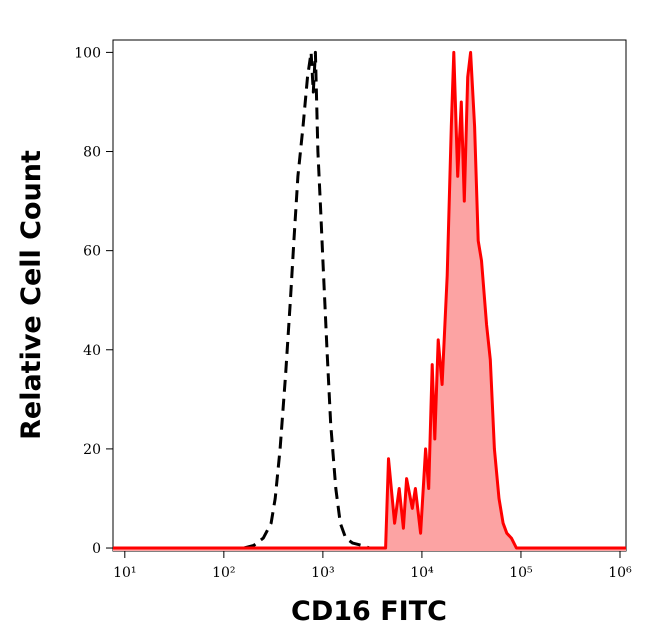  What do you see at coordinates (322, 573) in the screenshot?
I see `x-tick-label: 10³` at bounding box center [322, 573].